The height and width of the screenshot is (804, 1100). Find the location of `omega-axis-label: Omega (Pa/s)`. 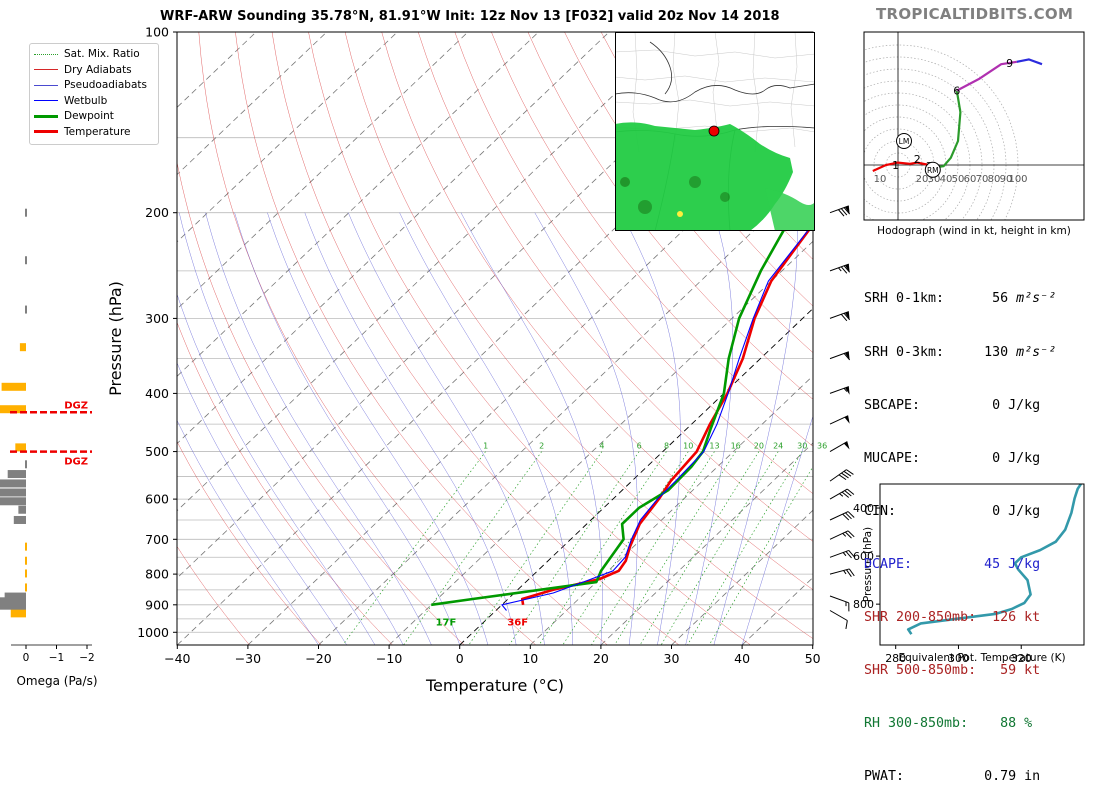

omega-axis-label: Omega (Pa/s) is located at coordinates (56, 681).